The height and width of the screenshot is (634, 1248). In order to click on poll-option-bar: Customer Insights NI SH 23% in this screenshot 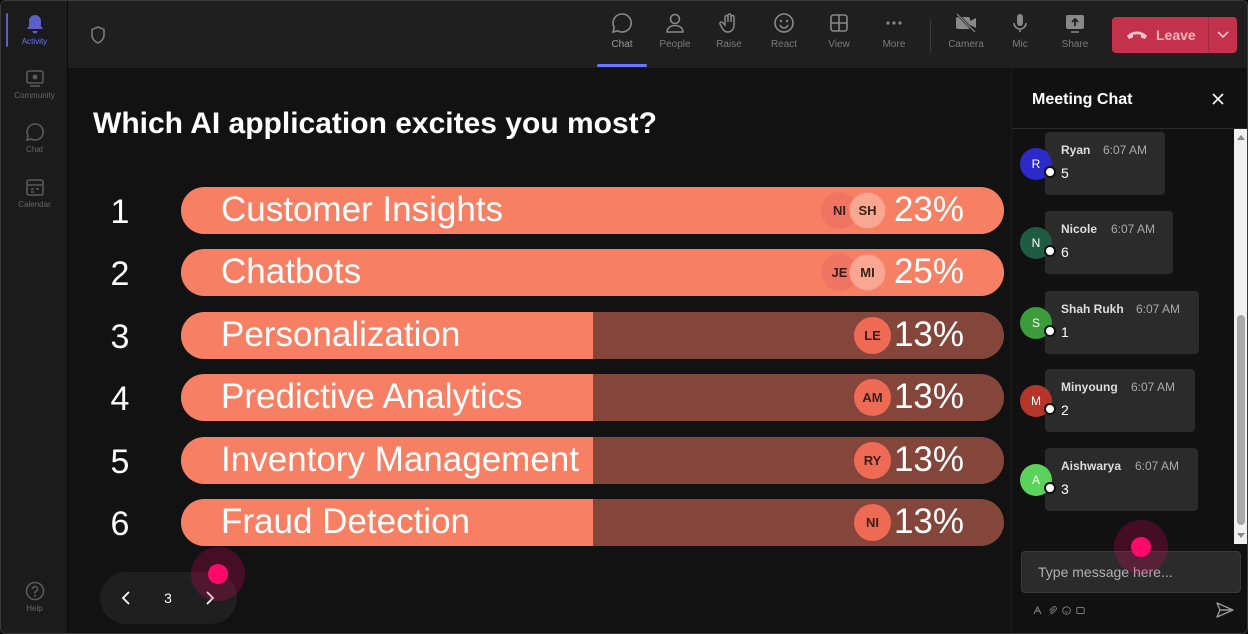, I will do `click(592, 210)`.